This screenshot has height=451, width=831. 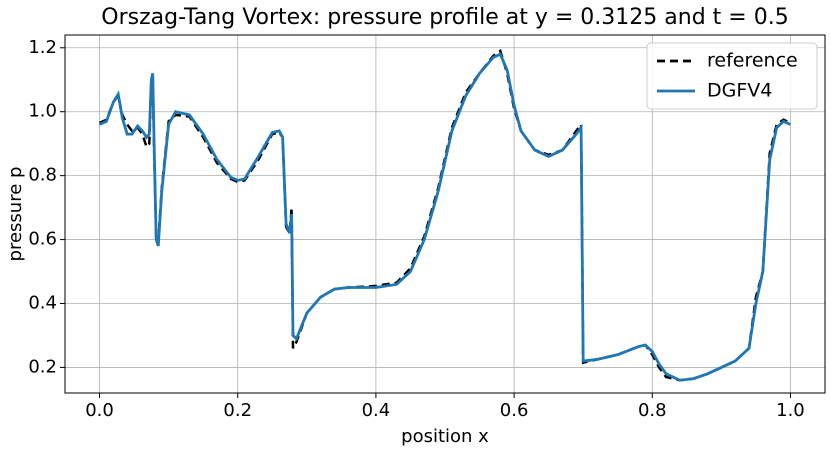 What do you see at coordinates (739, 91) in the screenshot?
I see `legend-label: DGFV4` at bounding box center [739, 91].